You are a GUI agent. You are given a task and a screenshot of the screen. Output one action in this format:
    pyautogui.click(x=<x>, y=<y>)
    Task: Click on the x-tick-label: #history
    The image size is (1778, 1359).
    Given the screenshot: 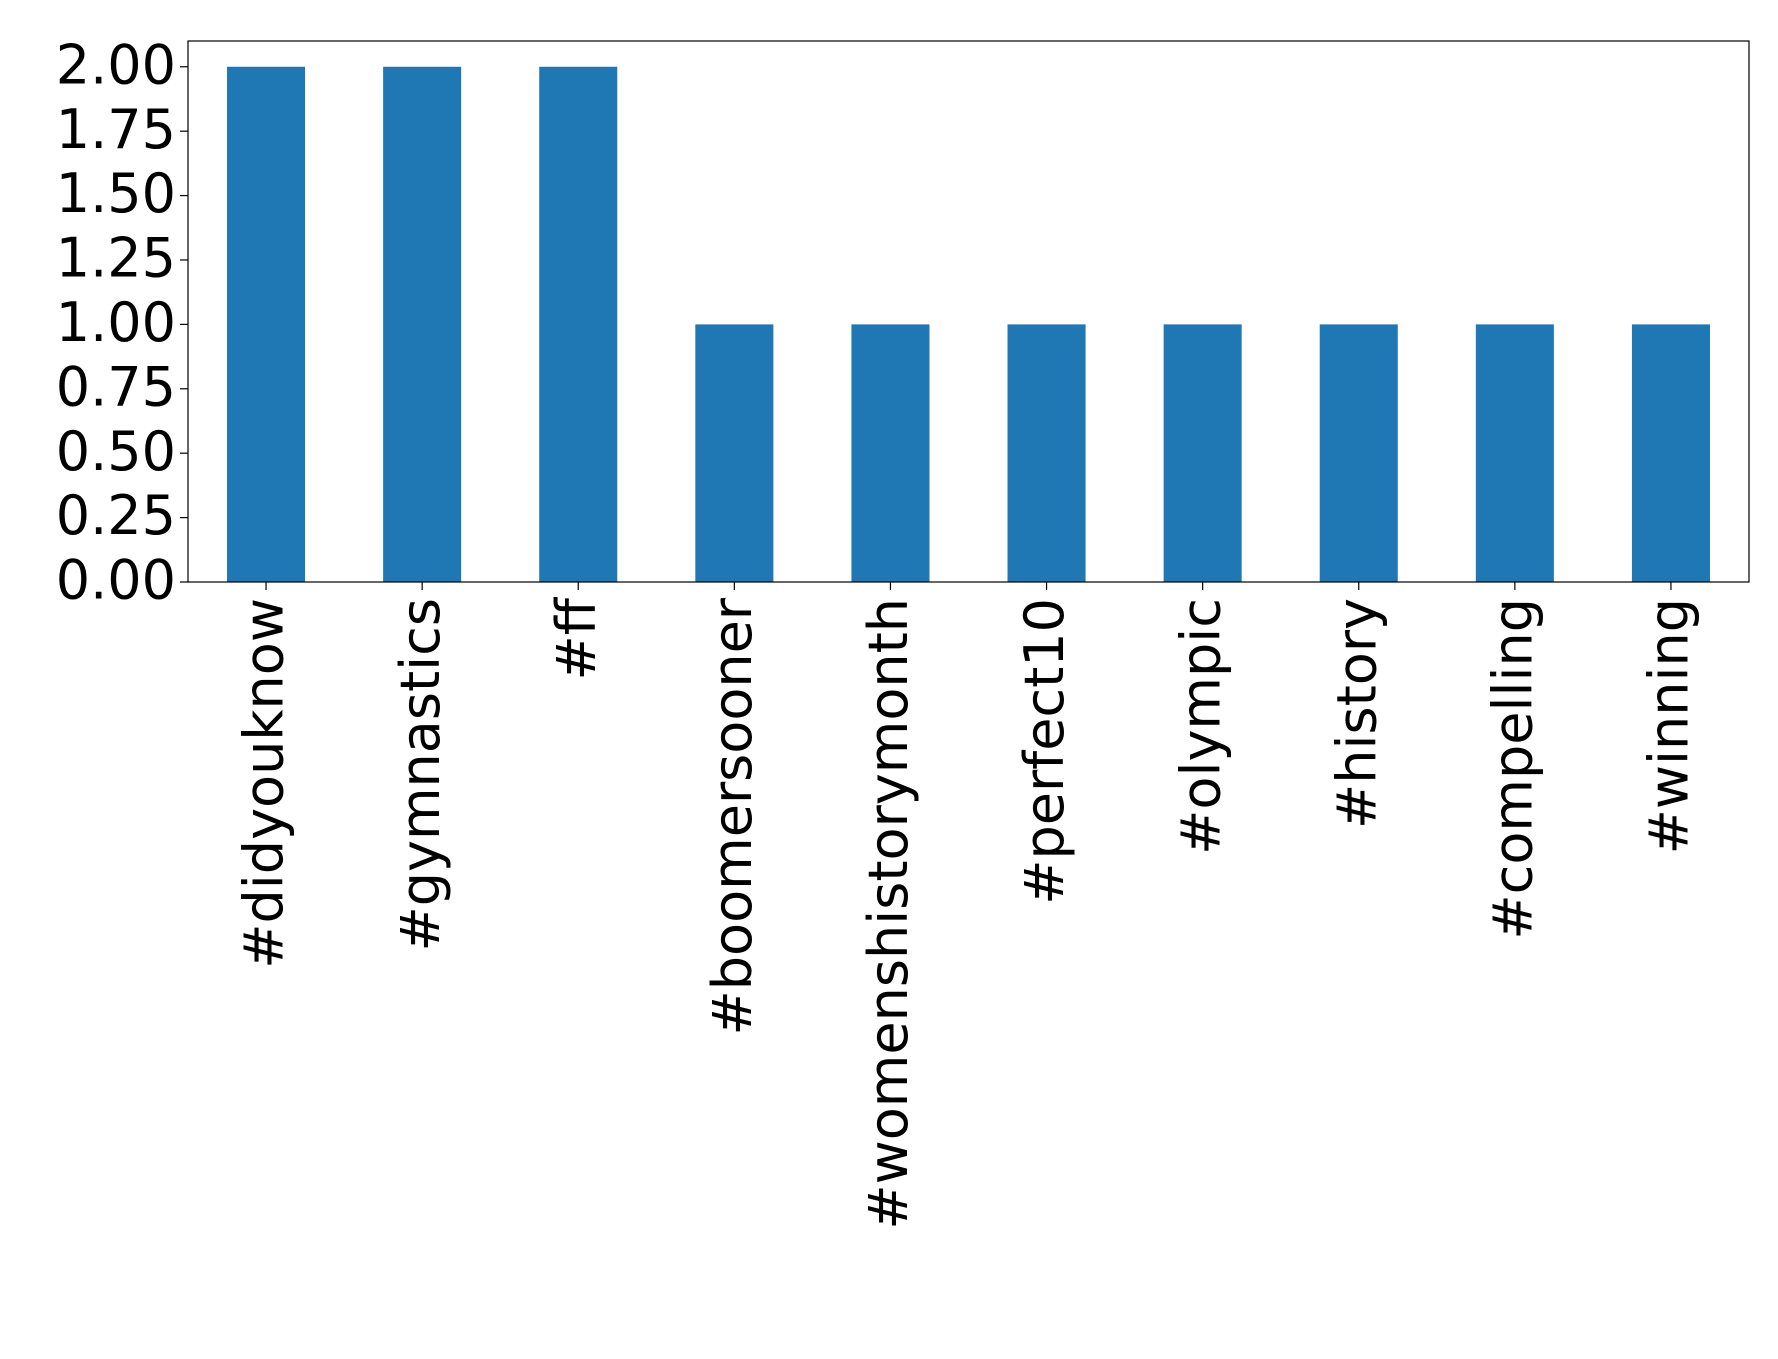 What is the action you would take?
    pyautogui.click(x=1356, y=713)
    